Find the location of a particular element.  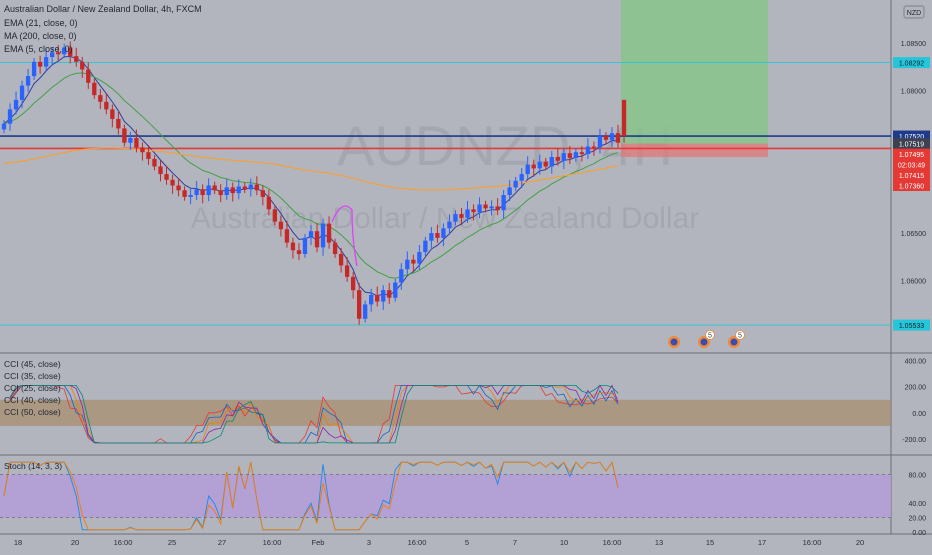

legend-ma200: MA (200, close, 0) is located at coordinates (40, 36).